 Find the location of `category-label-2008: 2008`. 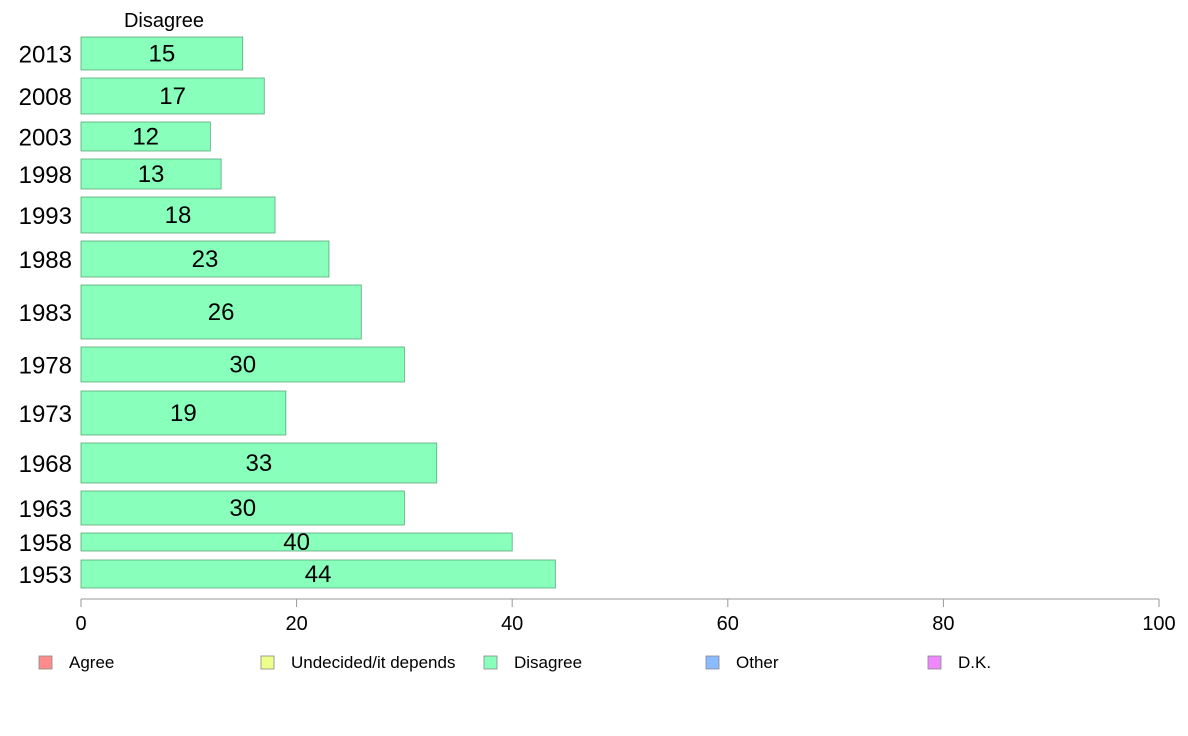

category-label-2008: 2008 is located at coordinates (45, 97).